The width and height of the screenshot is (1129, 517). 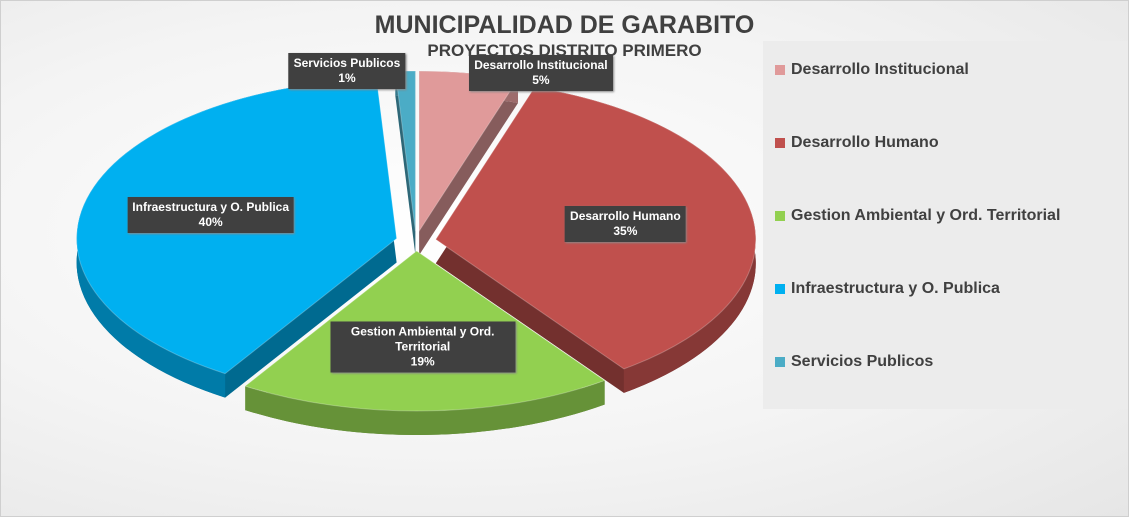 What do you see at coordinates (211, 206) in the screenshot?
I see `data-label-name: Infraestructura y O. Publica` at bounding box center [211, 206].